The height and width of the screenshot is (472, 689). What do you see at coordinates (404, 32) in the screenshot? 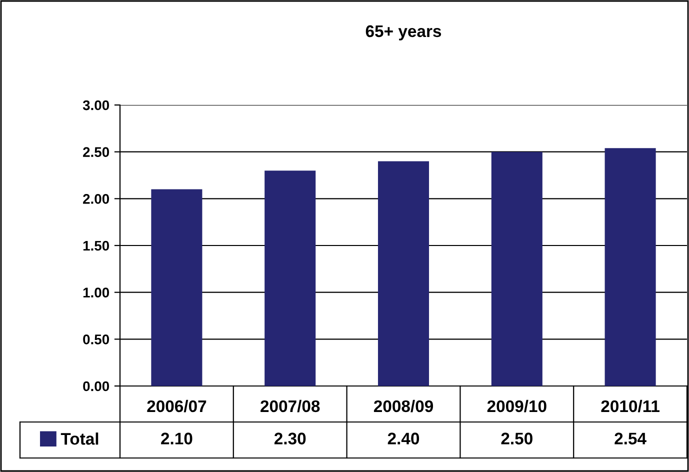
I see `chart-title: 65+ years` at bounding box center [404, 32].